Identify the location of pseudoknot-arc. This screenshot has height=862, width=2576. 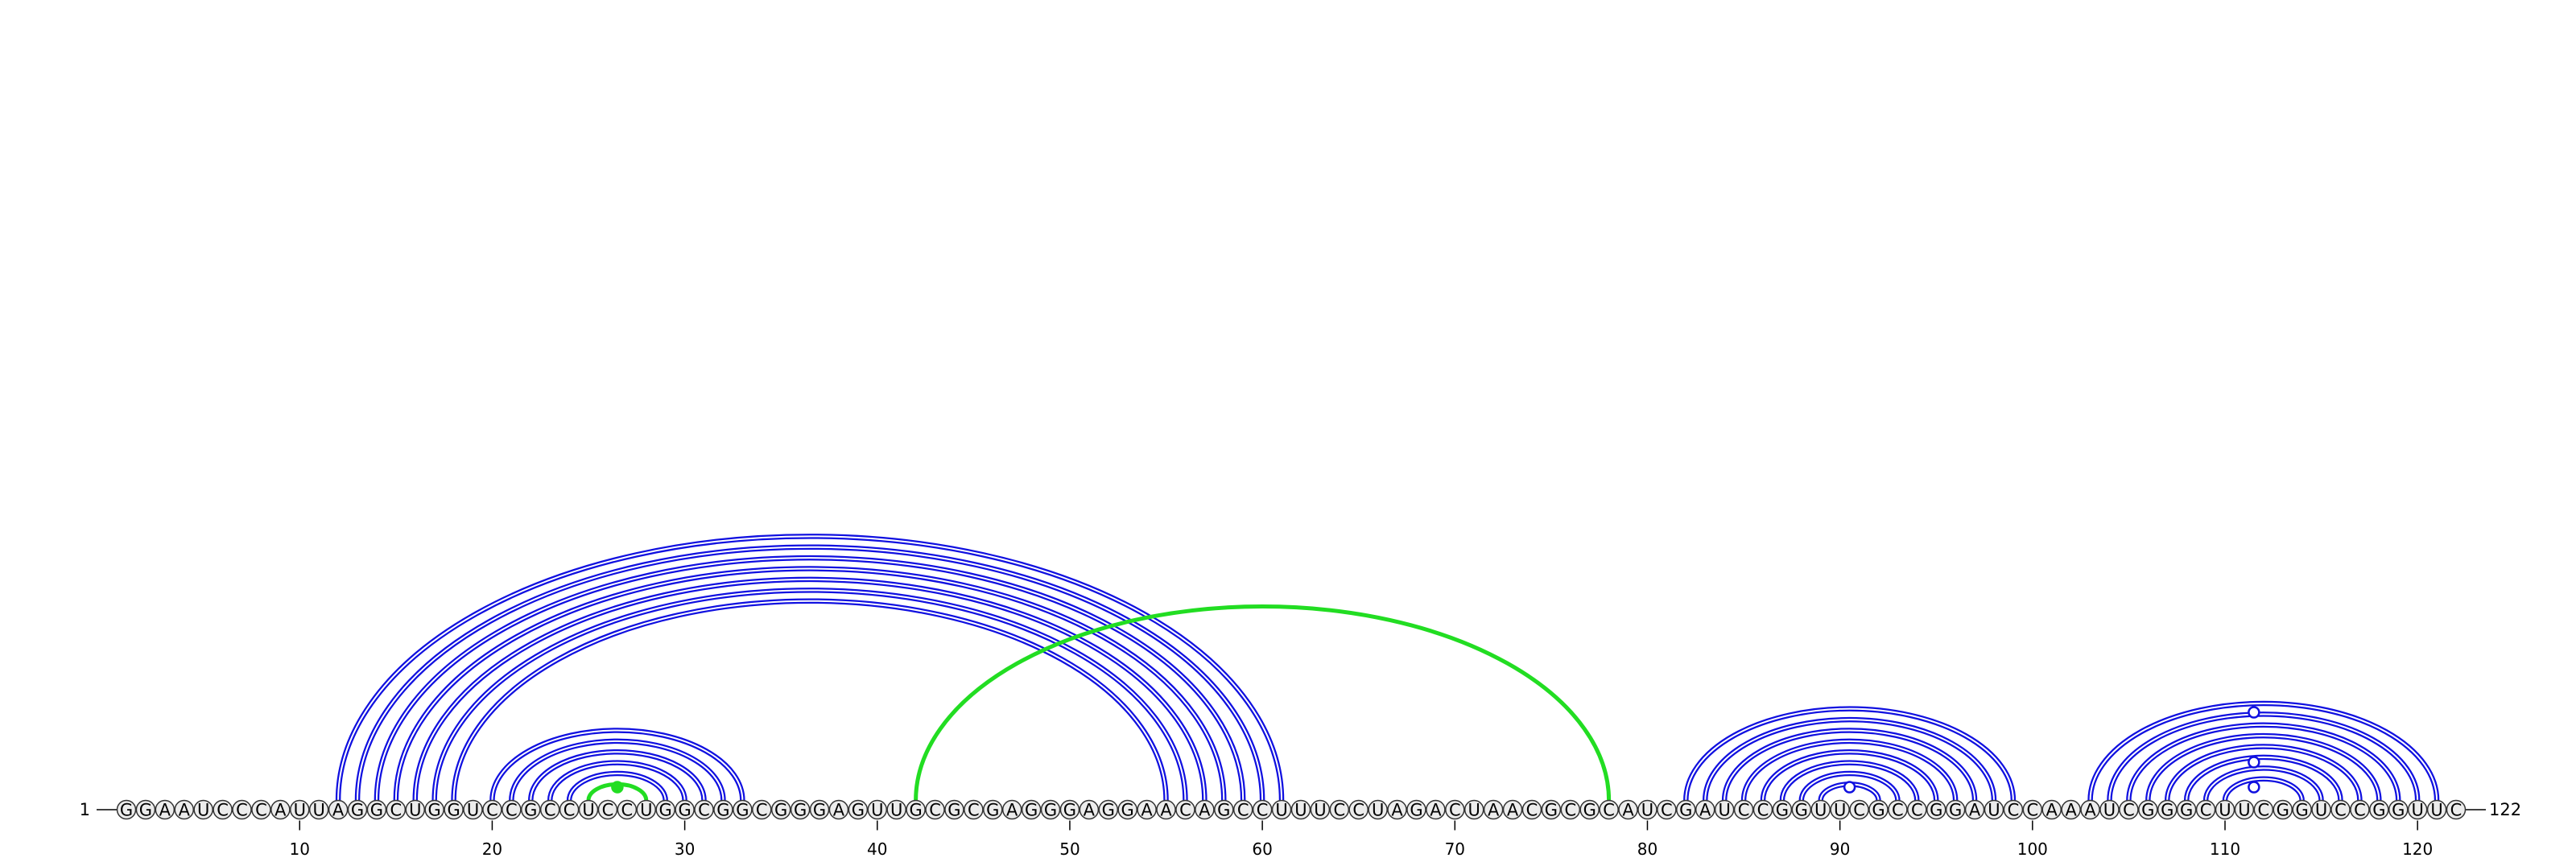
(1263, 702).